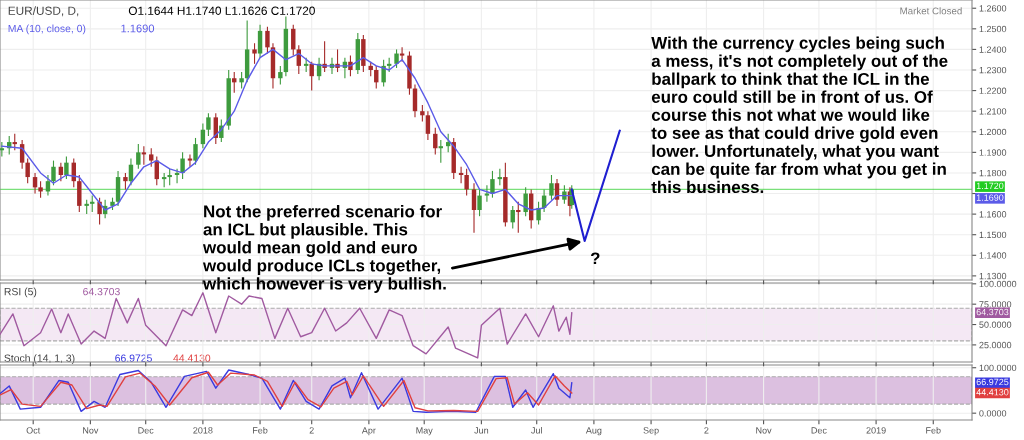  What do you see at coordinates (992, 312) in the screenshot?
I see `text: 64.3703` at bounding box center [992, 312].